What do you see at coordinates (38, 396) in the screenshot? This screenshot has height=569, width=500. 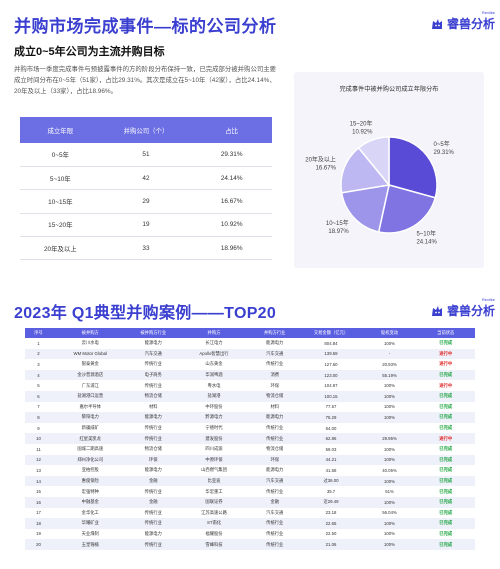 I see `table-cell: 6` at bounding box center [38, 396].